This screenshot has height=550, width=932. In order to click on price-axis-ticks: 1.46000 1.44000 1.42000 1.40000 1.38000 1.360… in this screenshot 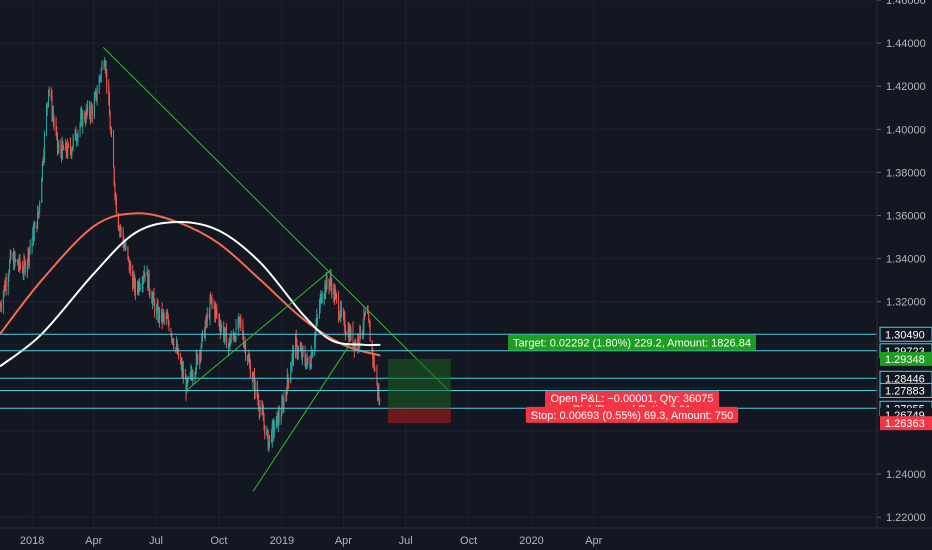, I will do `click(901, 262)`.